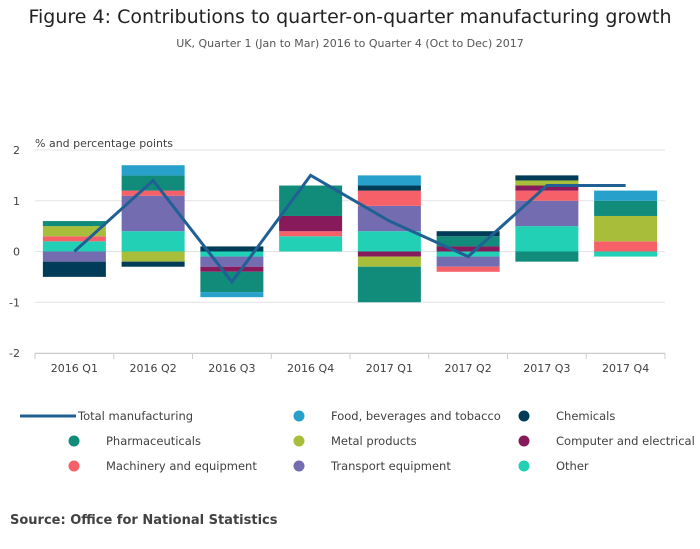  I want to click on source-note: Source: Office for National Statistics, so click(144, 520).